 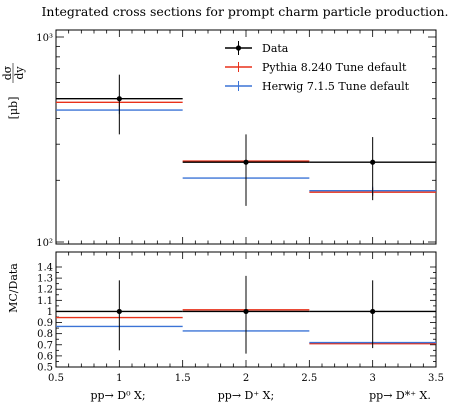 I want to click on x-category-labels: pp→ D⁰ X; pp→ D⁺ X; pp→ D*⁺ X., so click(x=260, y=395).